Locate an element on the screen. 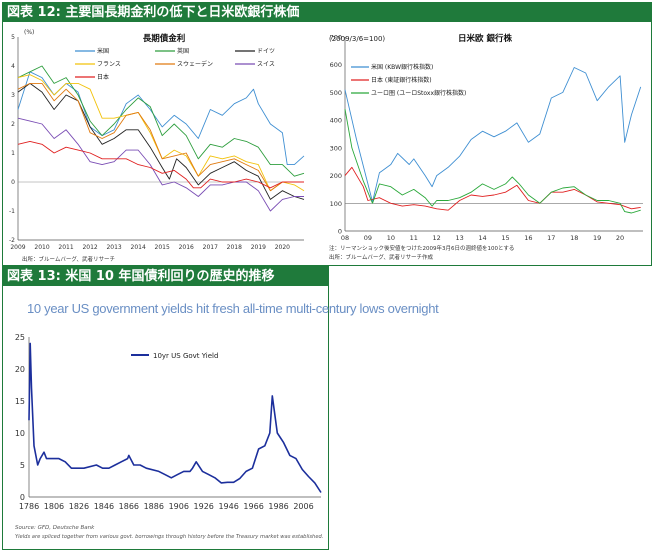  legend-label: フランス is located at coordinates (109, 64).